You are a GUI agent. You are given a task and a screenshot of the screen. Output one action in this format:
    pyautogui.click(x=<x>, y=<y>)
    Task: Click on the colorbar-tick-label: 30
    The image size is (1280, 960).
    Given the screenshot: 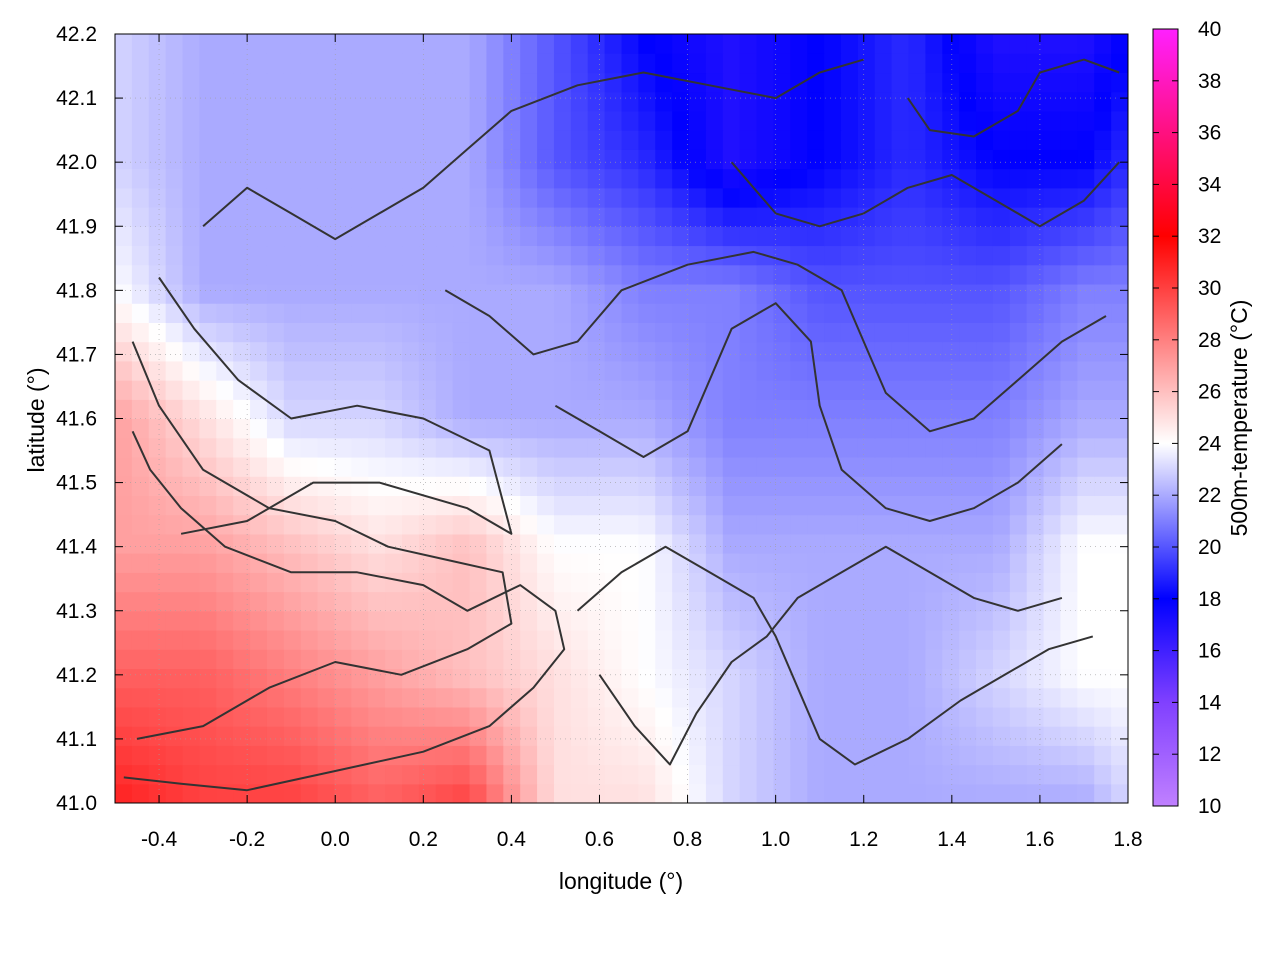 What is the action you would take?
    pyautogui.click(x=1209, y=288)
    